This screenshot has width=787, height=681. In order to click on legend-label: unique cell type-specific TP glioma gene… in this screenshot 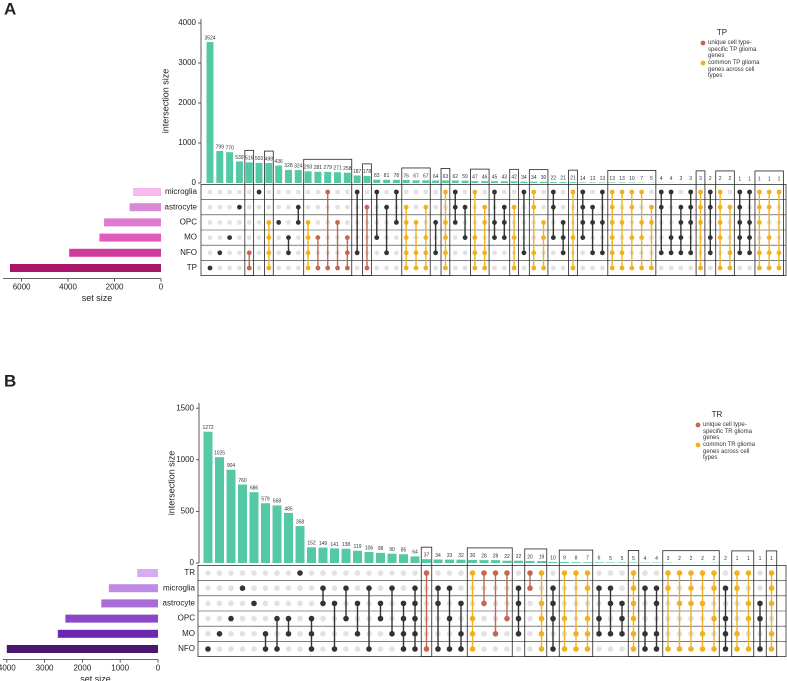, I will do `click(732, 49)`.